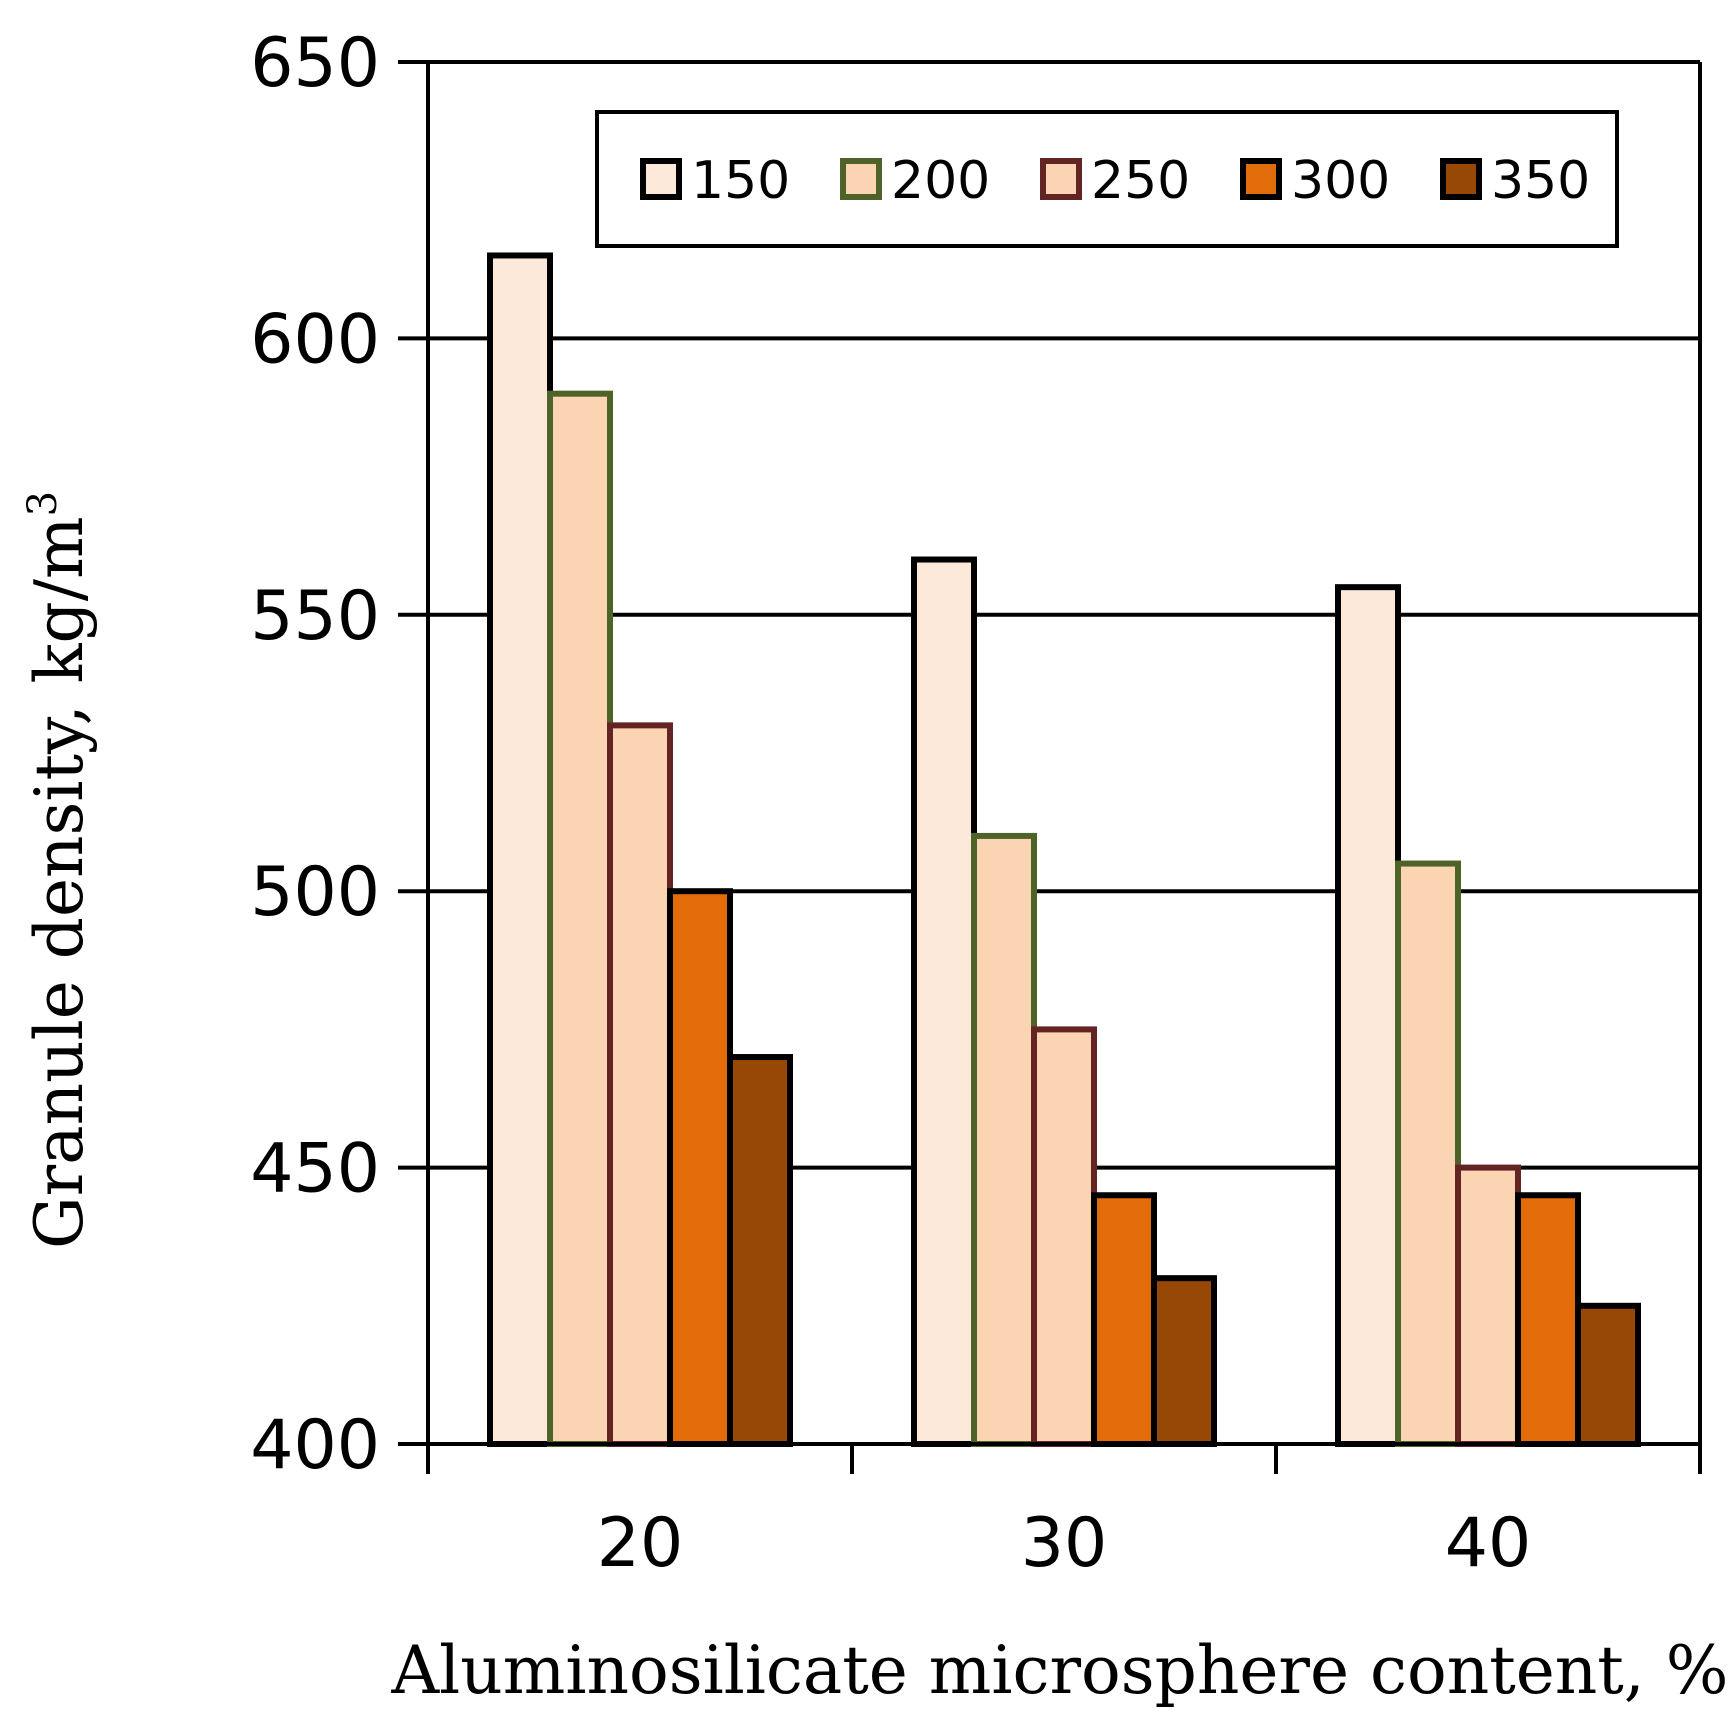 This screenshot has width=1735, height=1730. Describe the element at coordinates (315, 63) in the screenshot. I see `y-tick-label-650: 650` at that location.